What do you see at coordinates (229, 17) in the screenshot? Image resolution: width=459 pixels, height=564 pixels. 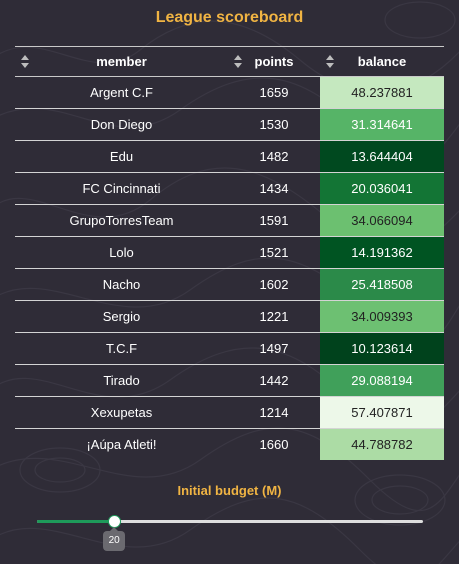 I see `page-title: League scoreboard` at bounding box center [229, 17].